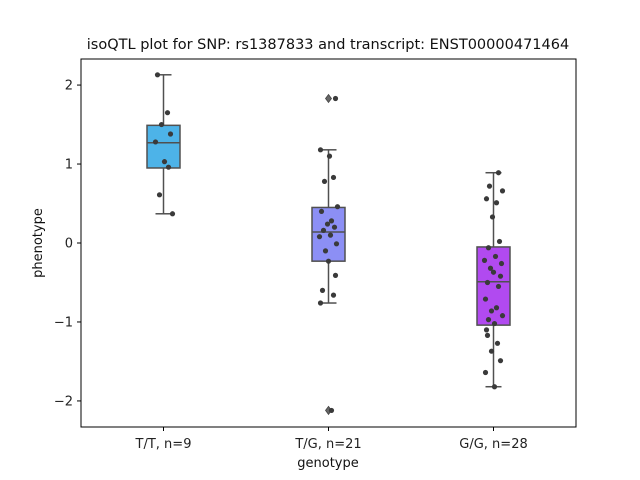 This screenshot has height=480, width=640. Describe the element at coordinates (327, 444) in the screenshot. I see `x-tick-label: T/G, n=21` at that location.